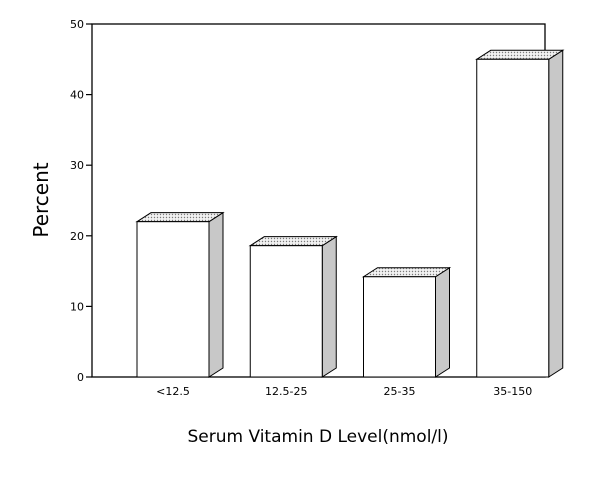  What do you see at coordinates (77, 236) in the screenshot?
I see `y-tick-label: 20` at bounding box center [77, 236].